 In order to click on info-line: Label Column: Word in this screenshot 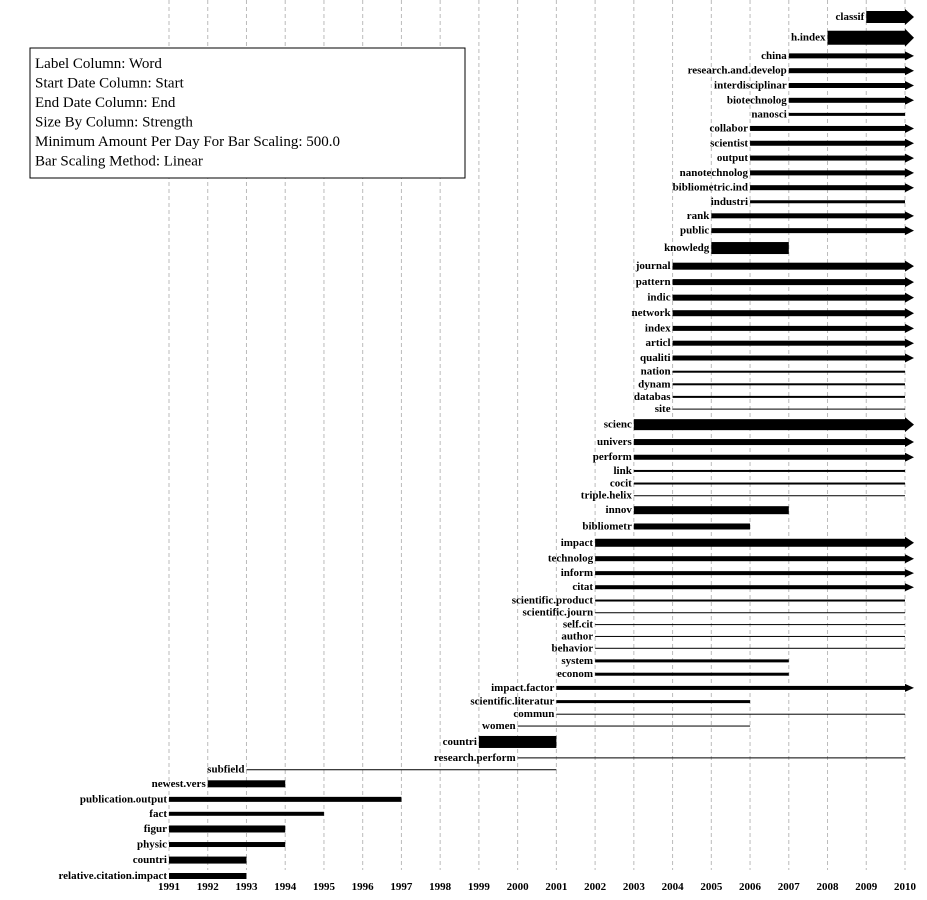, I will do `click(98, 64)`.